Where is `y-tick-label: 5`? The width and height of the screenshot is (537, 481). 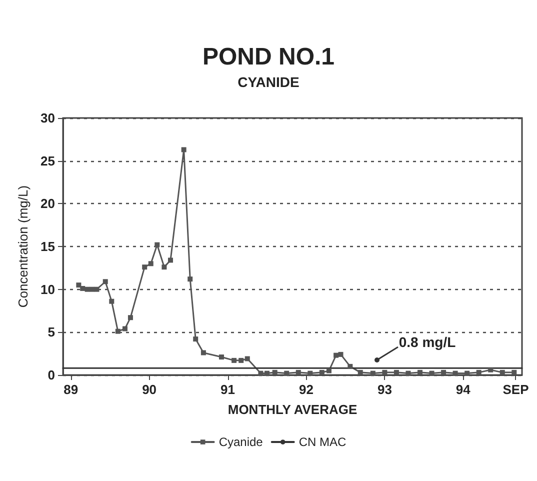
y-tick-label: 5 is located at coordinates (51, 332).